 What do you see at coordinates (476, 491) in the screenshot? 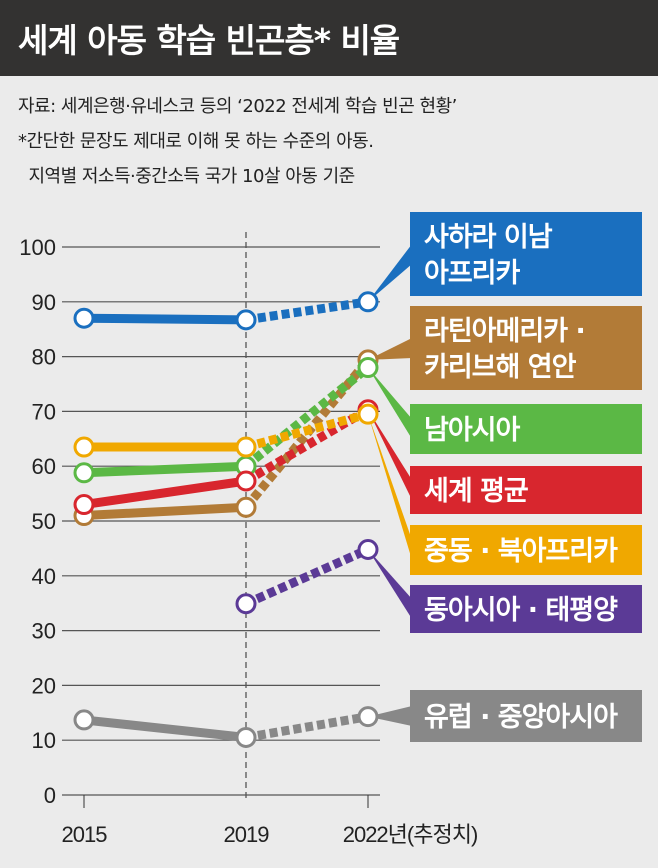
I see `legend-label: 세계 평균` at bounding box center [476, 491].